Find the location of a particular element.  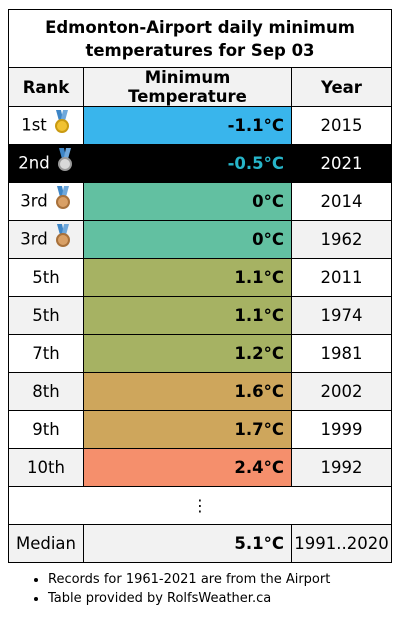

ellipsis-row: ⋮ is located at coordinates (200, 505).